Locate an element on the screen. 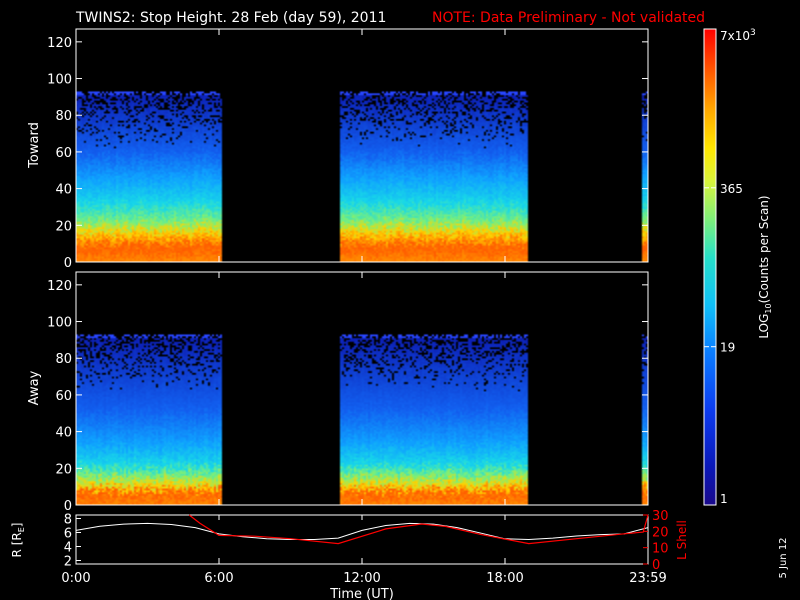  lshell-series-line is located at coordinates (418, 529).